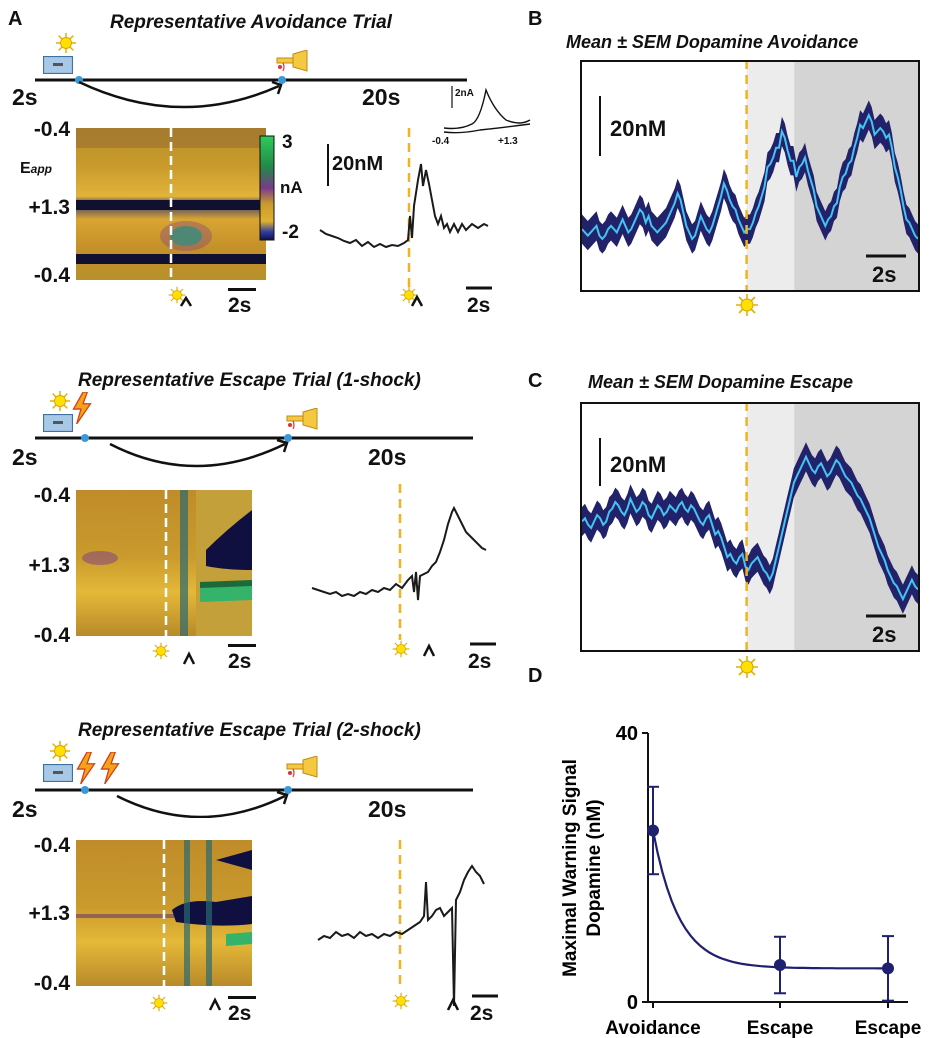 This screenshot has height=1038, width=947. I want to click on escape1-trial-title: Representative Escape Trial (1-shock), so click(249, 380).